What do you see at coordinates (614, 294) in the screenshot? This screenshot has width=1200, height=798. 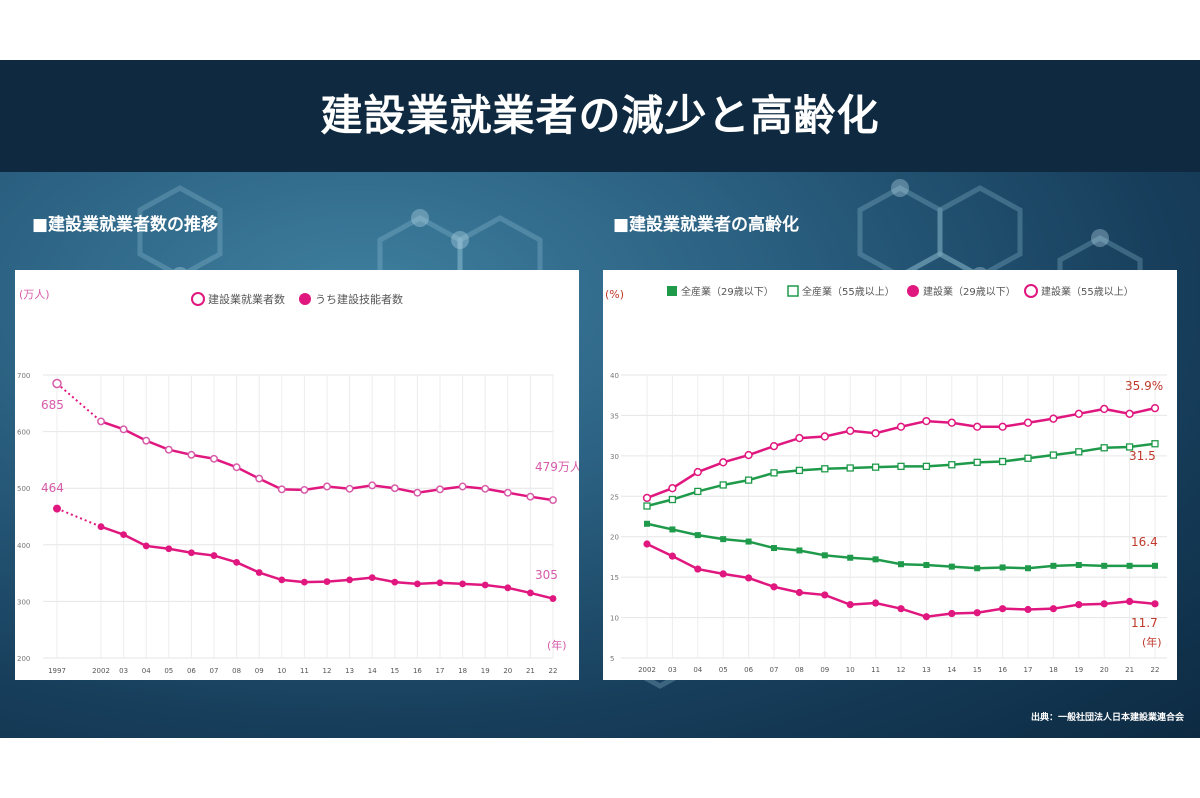 I see `y-axis-label: (%)` at bounding box center [614, 294].